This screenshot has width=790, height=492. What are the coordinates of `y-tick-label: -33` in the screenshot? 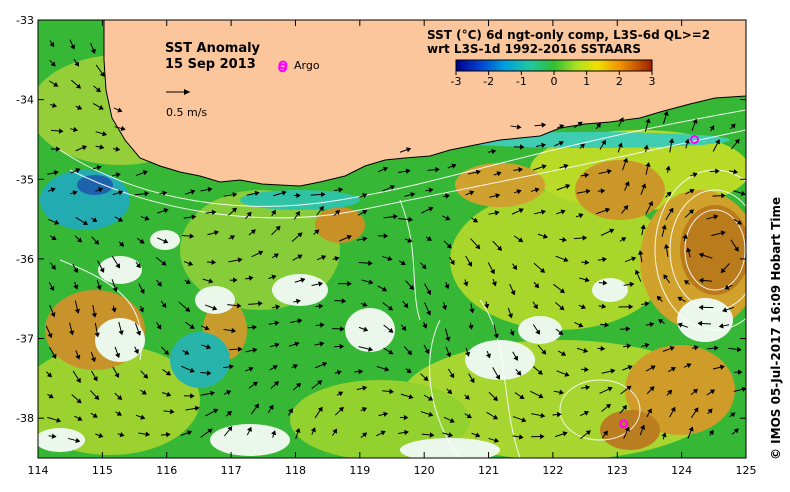 It's located at (25, 20).